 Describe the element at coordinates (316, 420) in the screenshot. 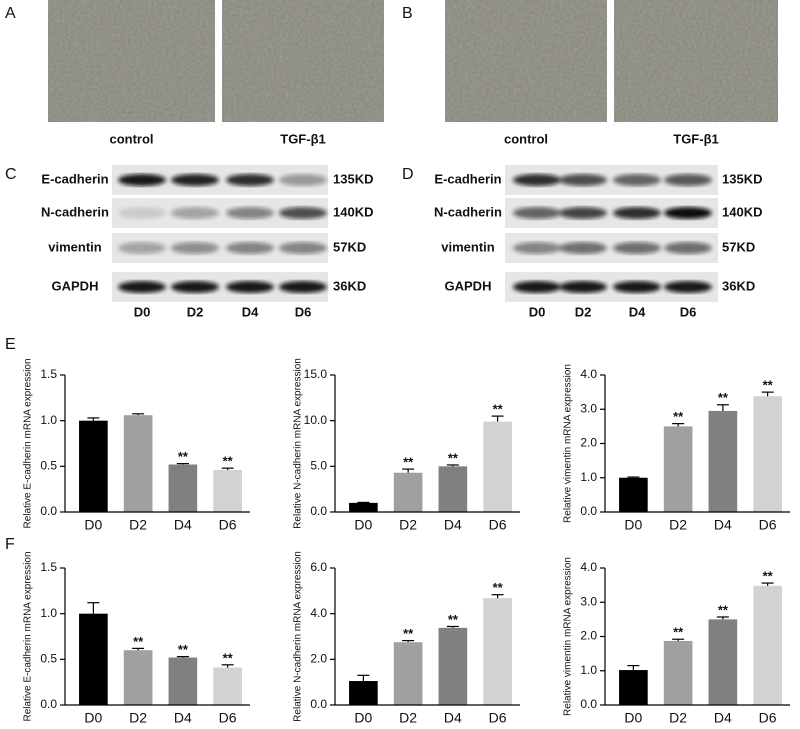

I see `y-tick-label: 10.0` at that location.